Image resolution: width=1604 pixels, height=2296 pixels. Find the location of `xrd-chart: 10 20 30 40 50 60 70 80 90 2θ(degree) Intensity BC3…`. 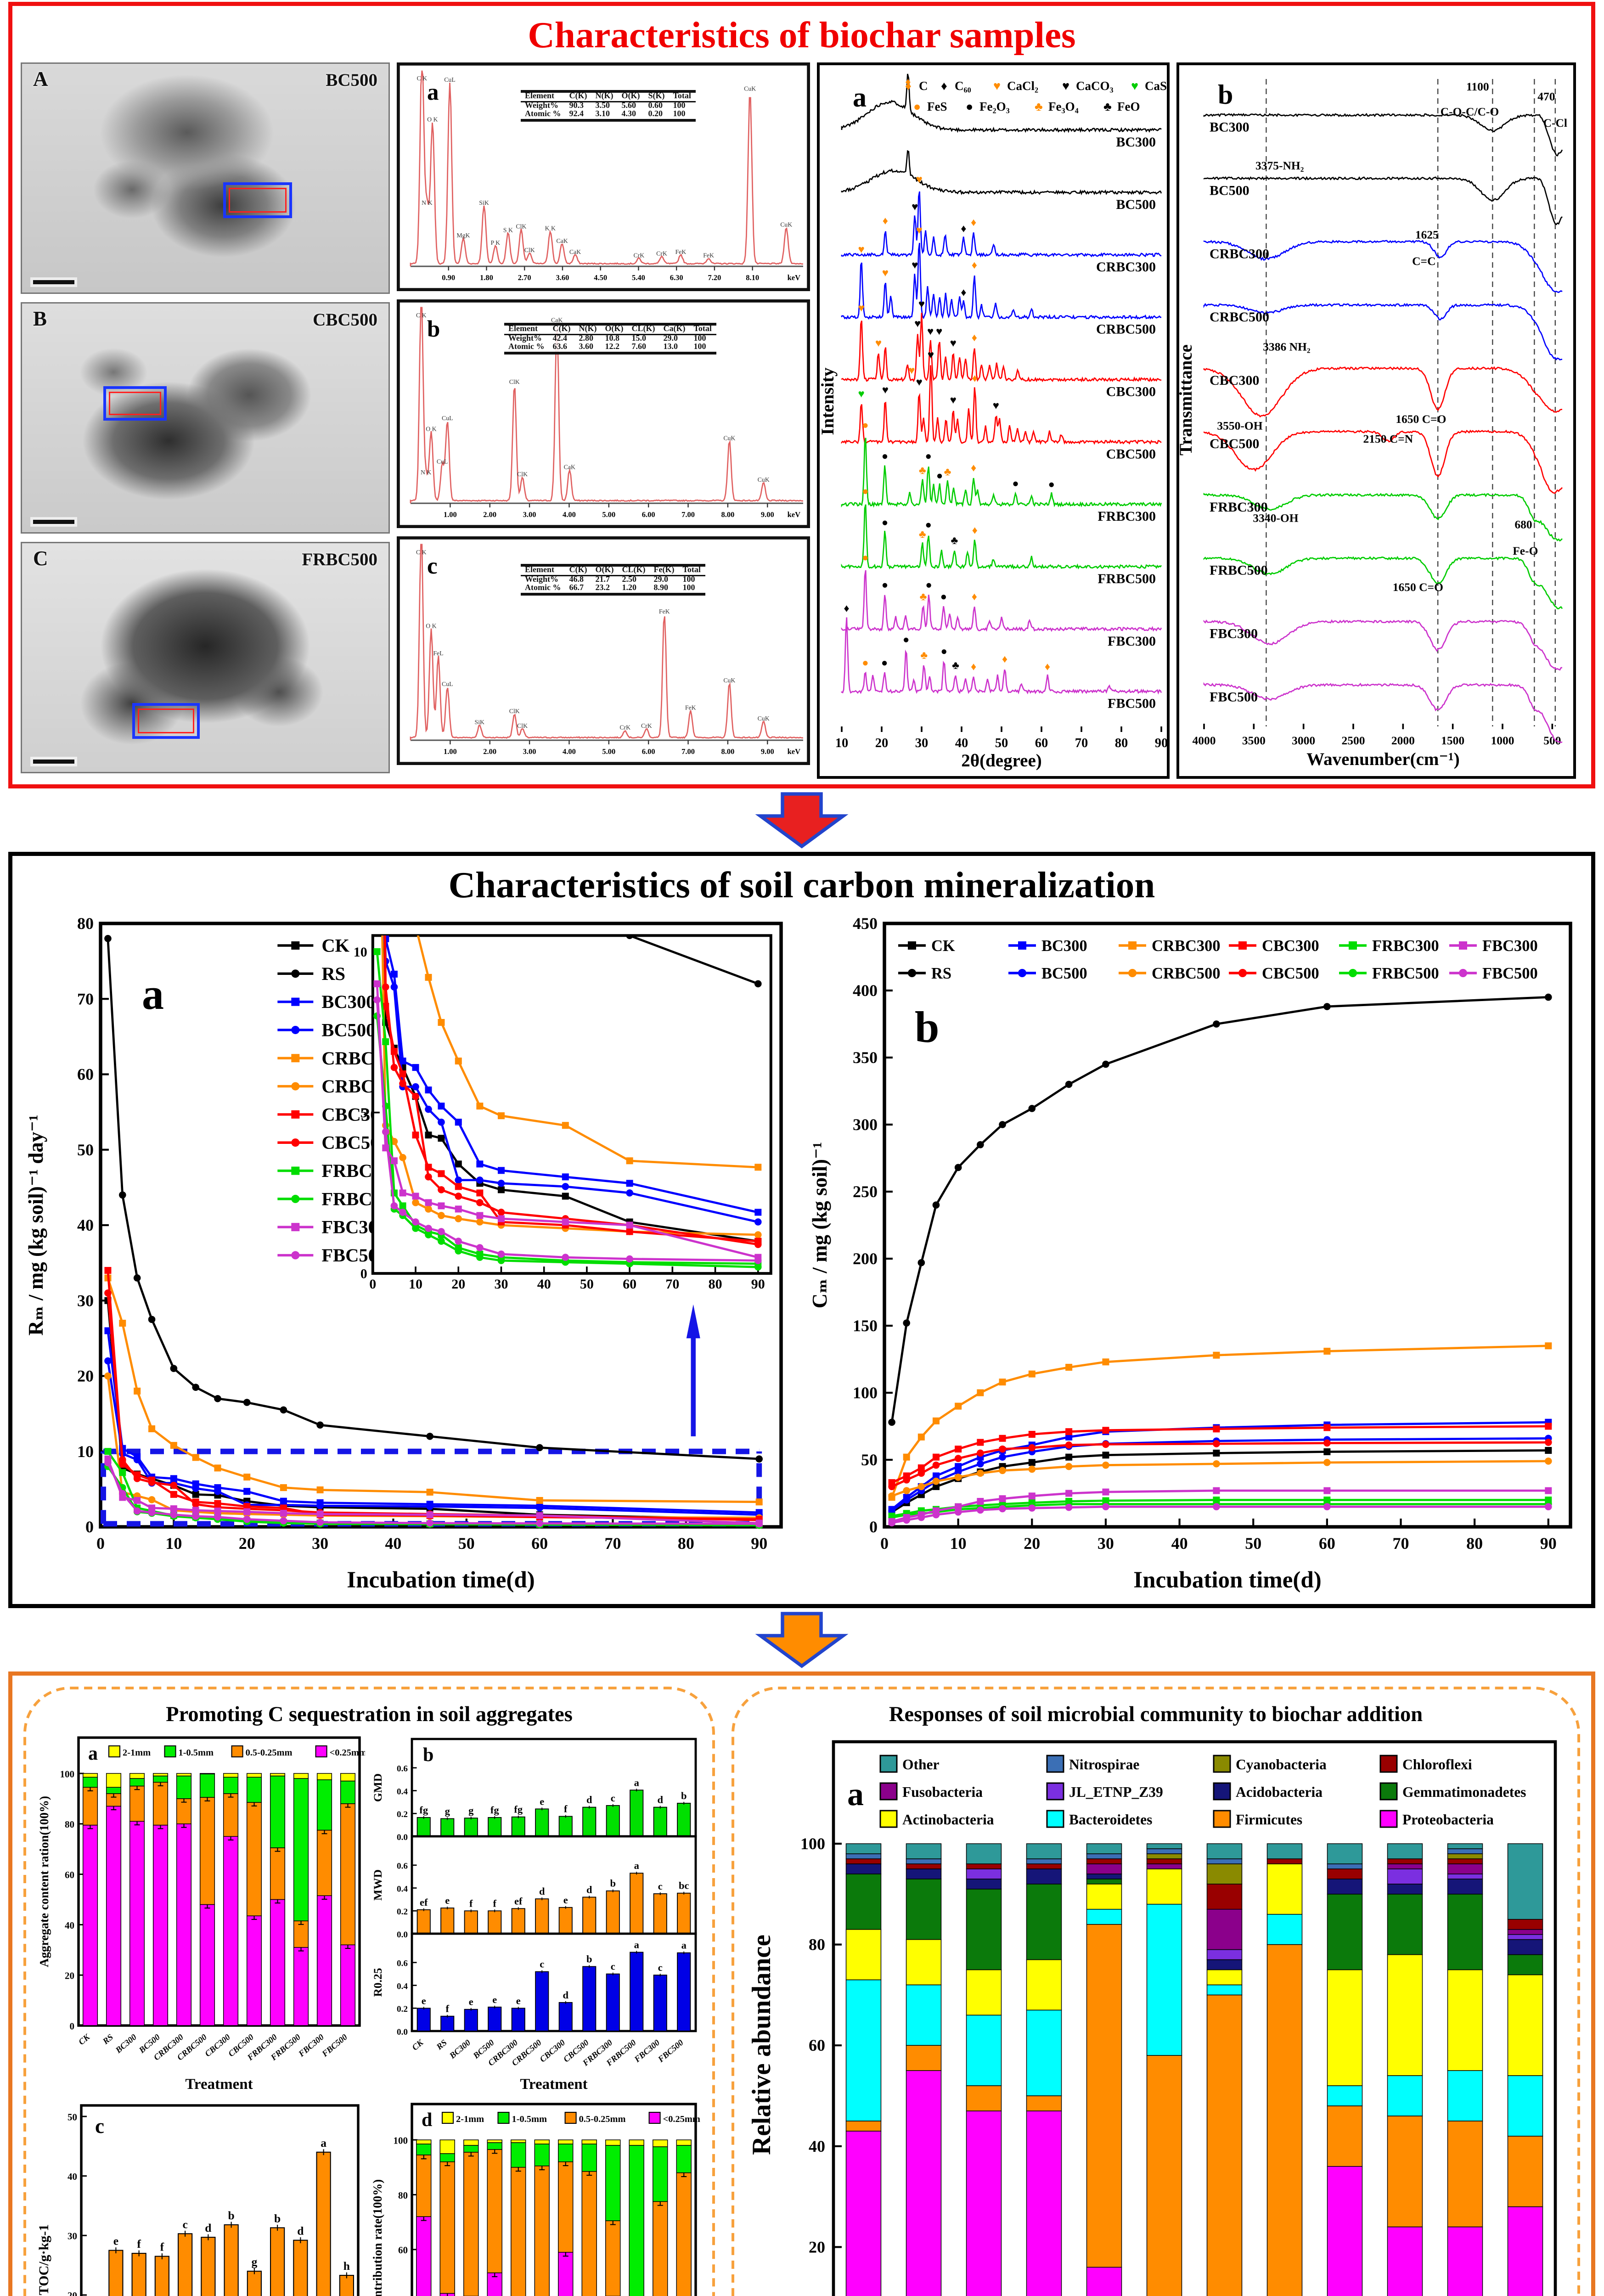

xrd-chart: 10 20 30 40 50 60 70 80 90 2θ(degree) Intensity BC3… is located at coordinates (994, 420).